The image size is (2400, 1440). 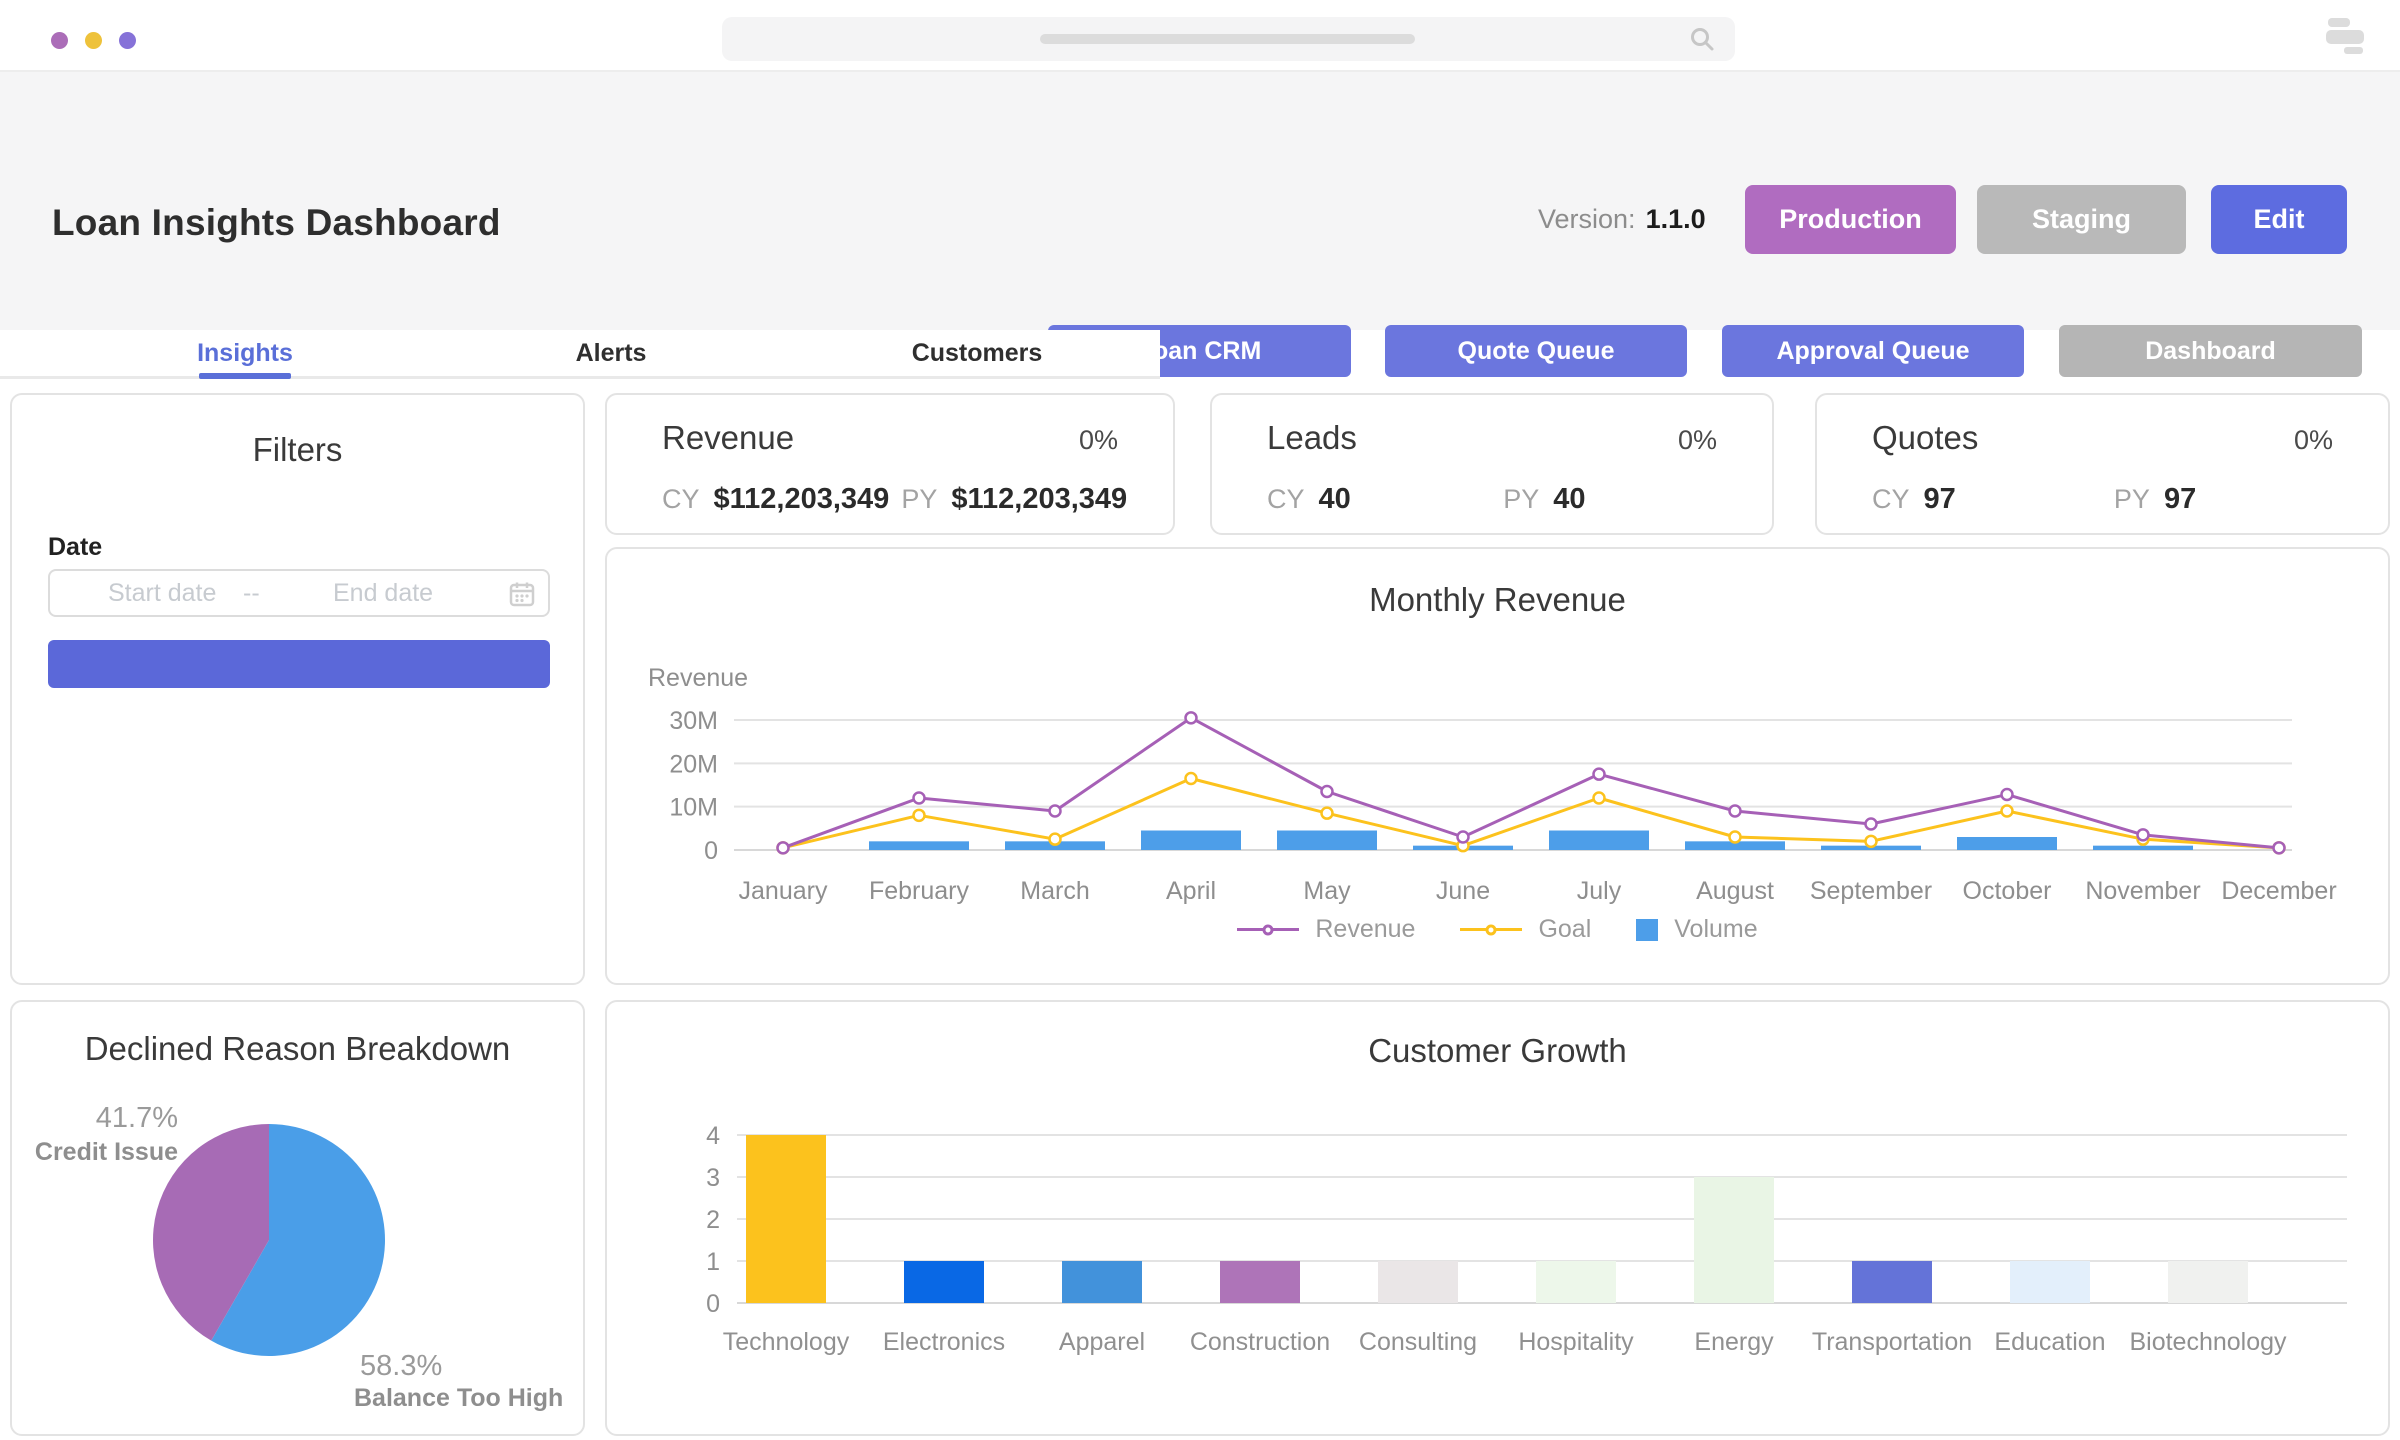 What do you see at coordinates (2279, 219) in the screenshot?
I see `edit-button: Edit` at bounding box center [2279, 219].